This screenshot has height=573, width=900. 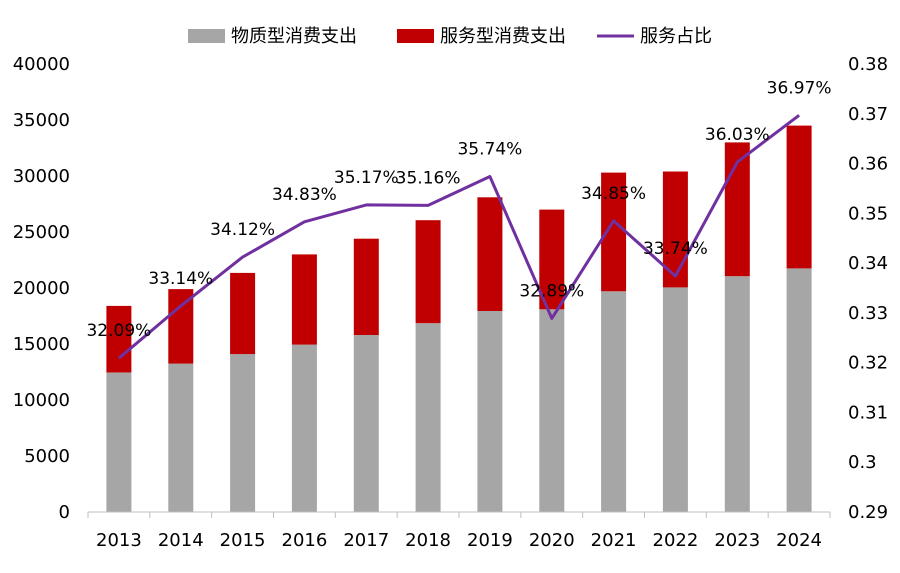 I want to click on x-tick-label-2023: 2023, so click(x=737, y=540).